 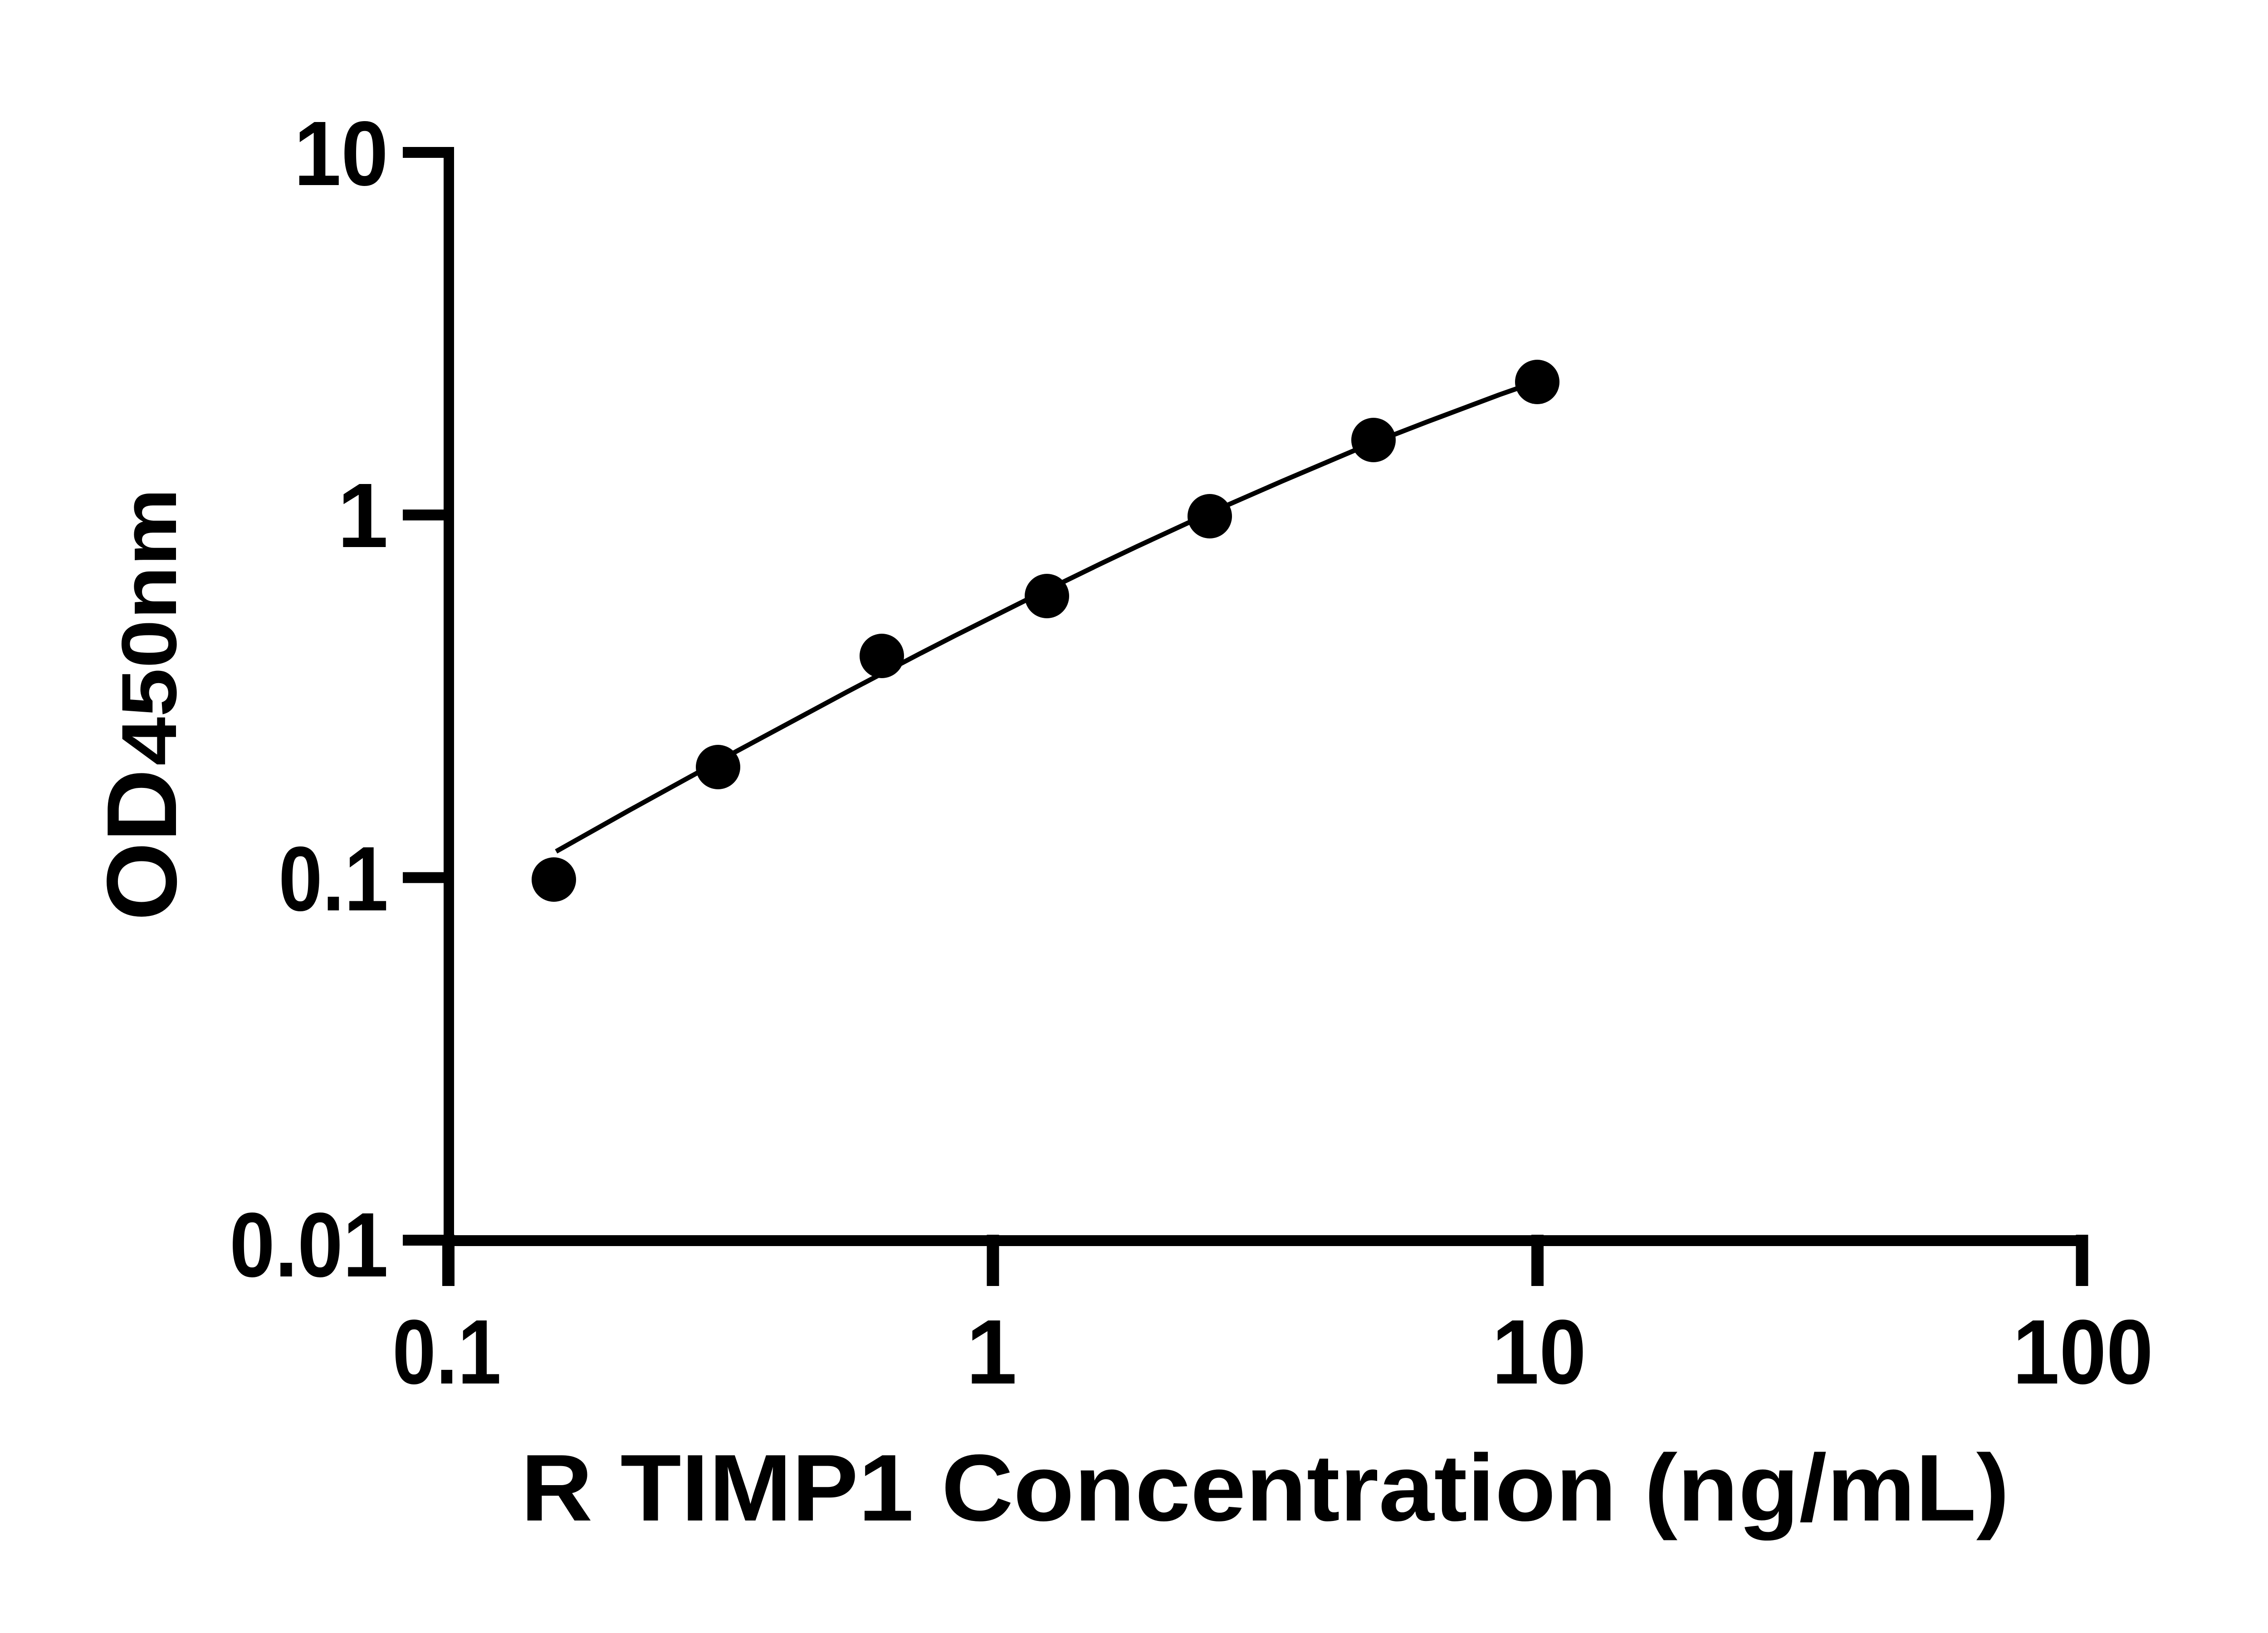 What do you see at coordinates (2083, 1352) in the screenshot?
I see `svg-text: 100` at bounding box center [2083, 1352].